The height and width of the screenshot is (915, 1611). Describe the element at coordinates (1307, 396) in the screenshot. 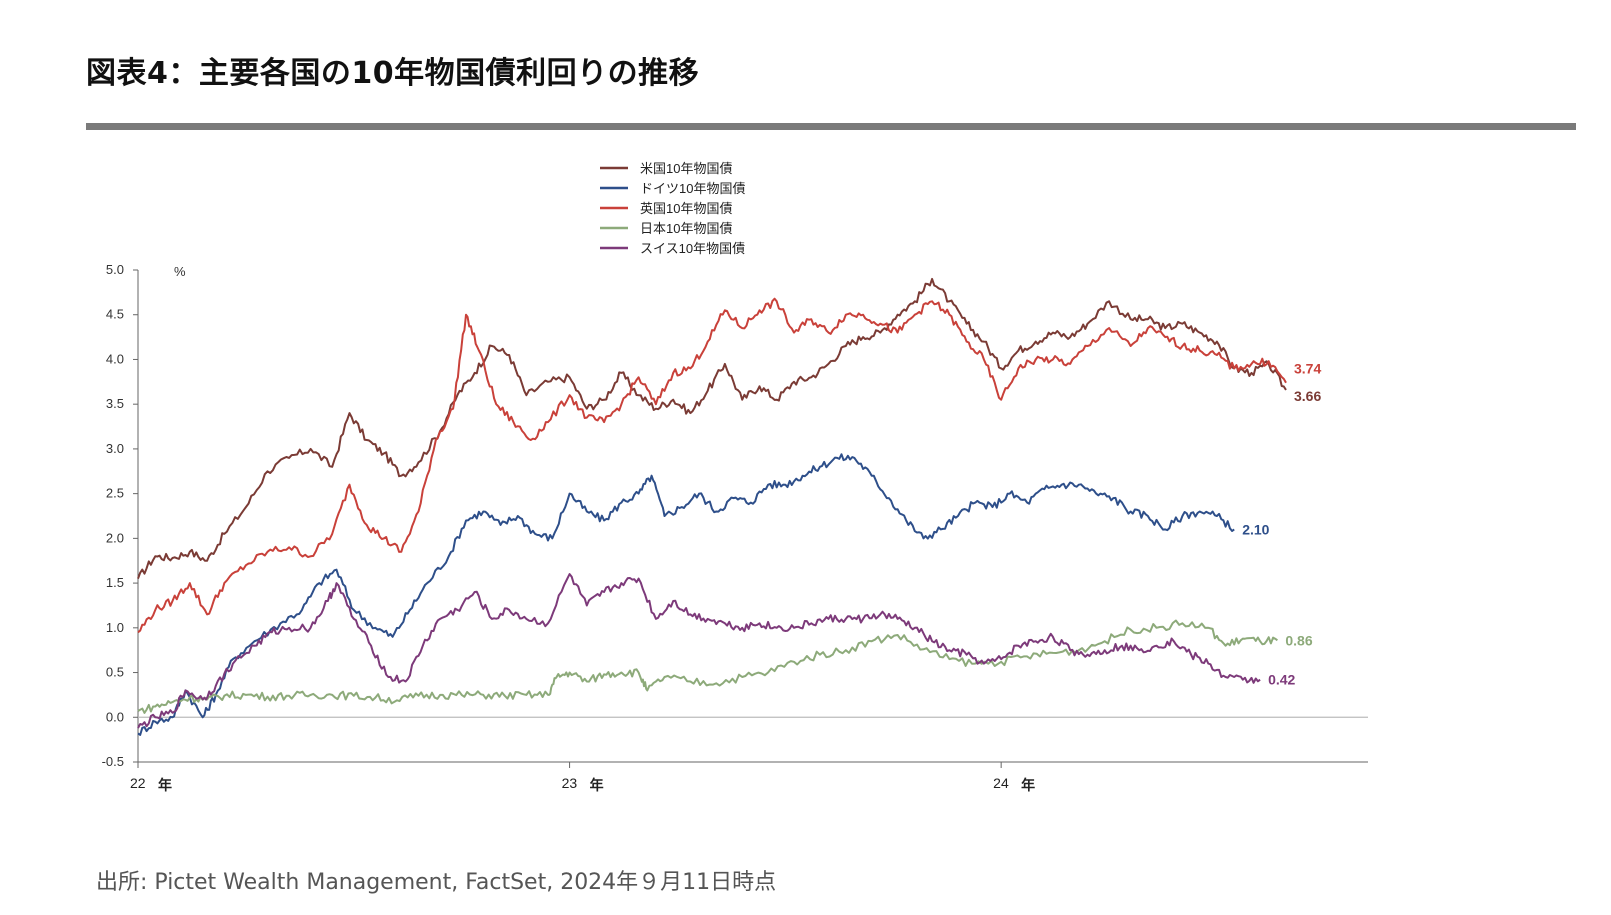

I see `end-value-label: 3.66` at that location.